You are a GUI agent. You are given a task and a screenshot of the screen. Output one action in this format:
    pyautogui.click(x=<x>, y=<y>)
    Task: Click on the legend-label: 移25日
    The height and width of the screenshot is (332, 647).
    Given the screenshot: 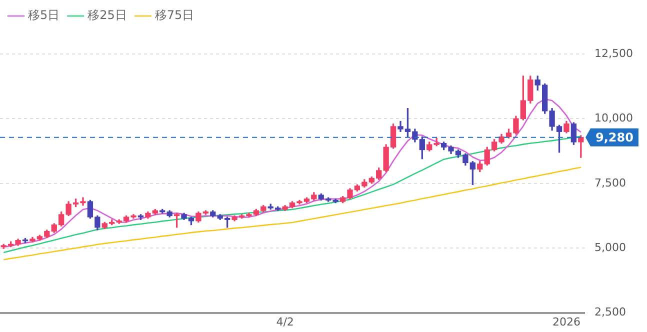 What is the action you would take?
    pyautogui.click(x=107, y=15)
    